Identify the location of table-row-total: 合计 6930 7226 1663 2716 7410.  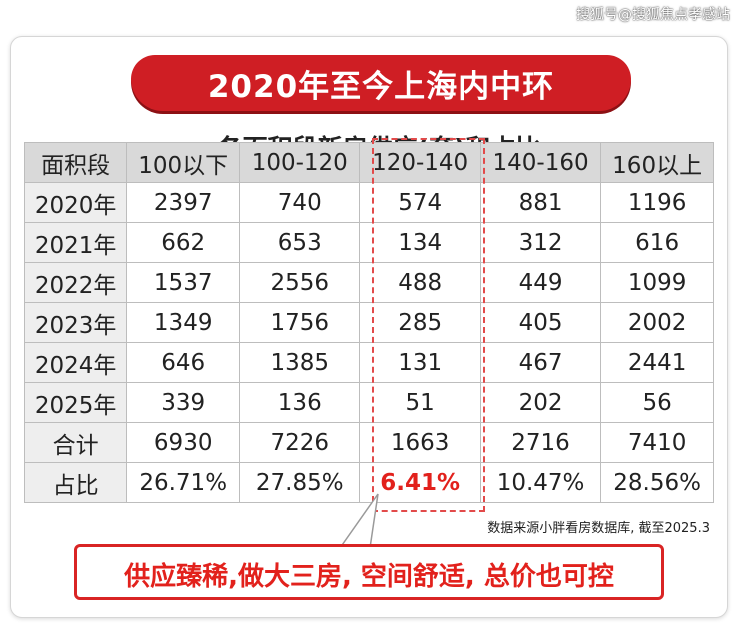
(368, 442).